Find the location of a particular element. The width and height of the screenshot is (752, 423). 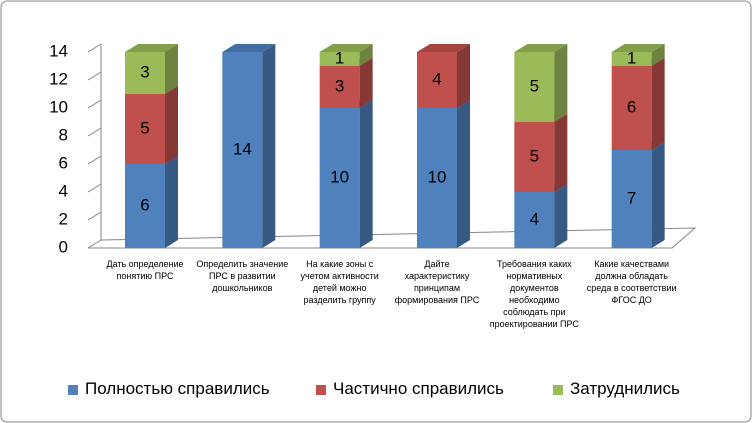

y-tick-label: 0 is located at coordinates (63, 246).